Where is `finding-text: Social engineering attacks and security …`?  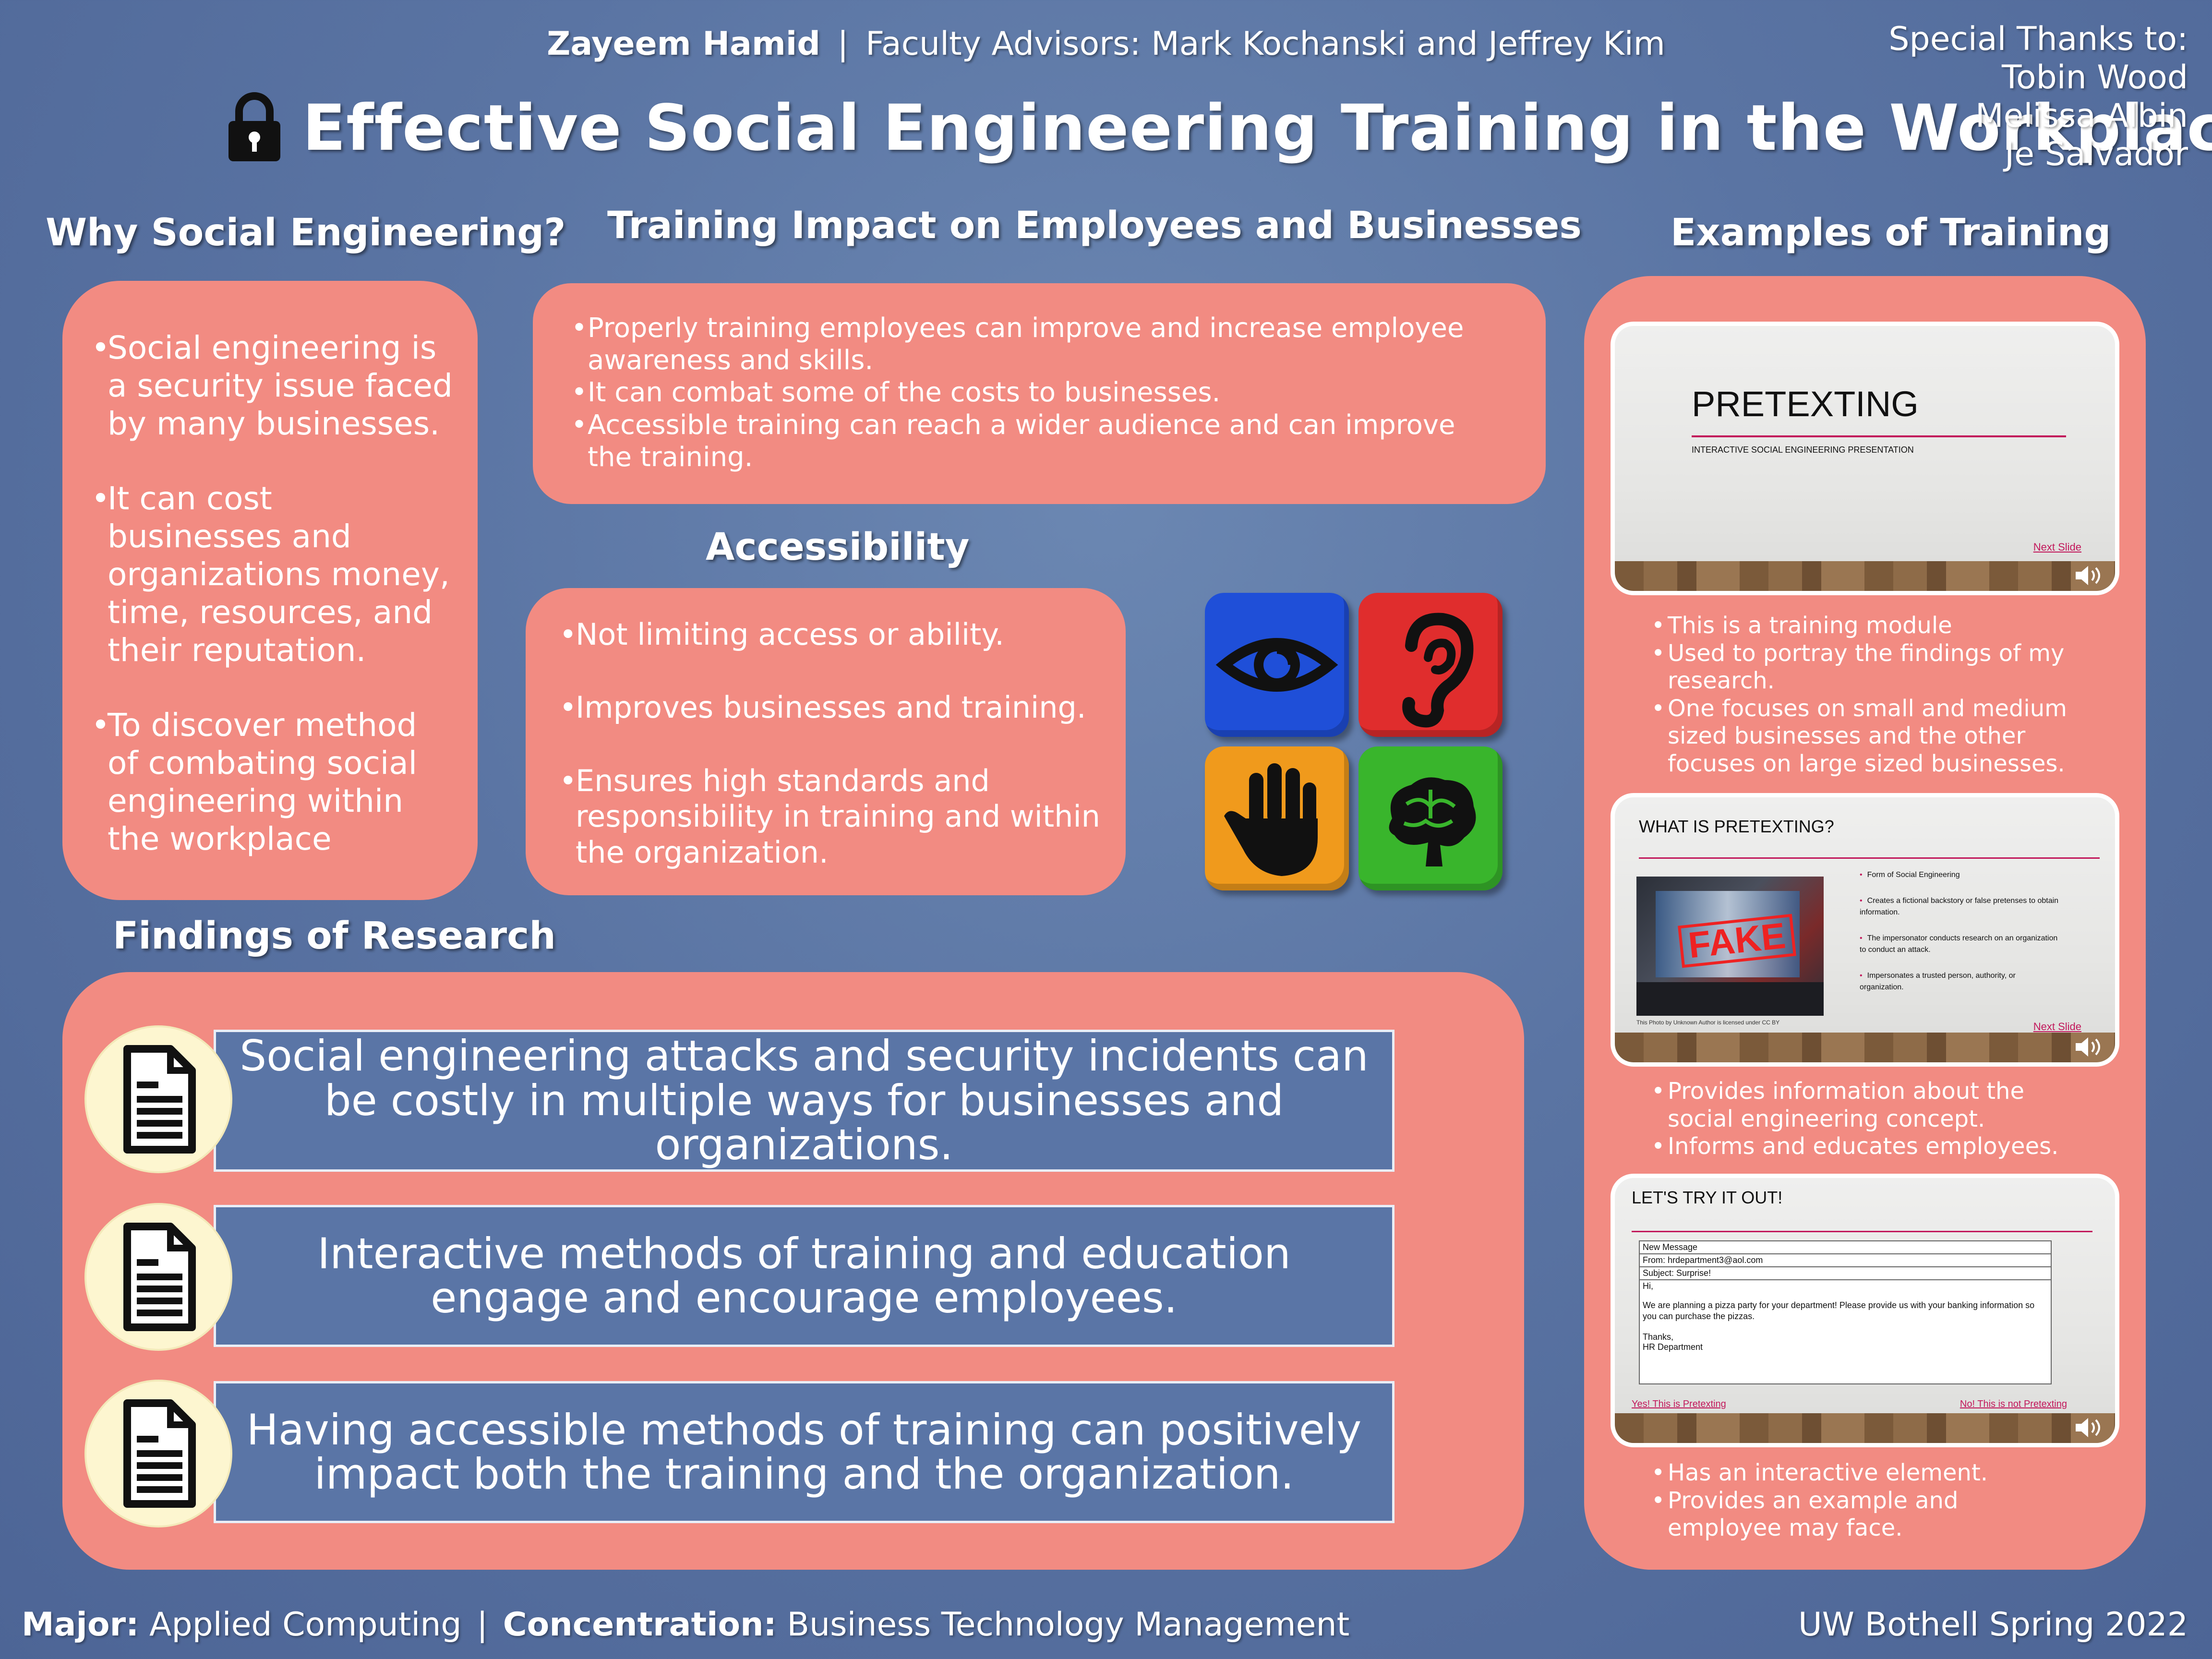
finding-text: Social engineering attacks and security … is located at coordinates (804, 1100).